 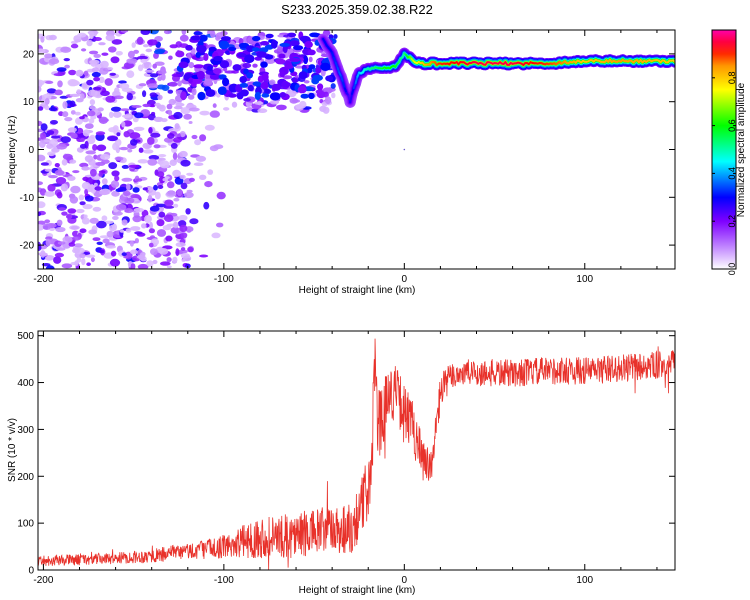 I want to click on spectrogram-y-label: Frequency (Hz), so click(x=12, y=150).